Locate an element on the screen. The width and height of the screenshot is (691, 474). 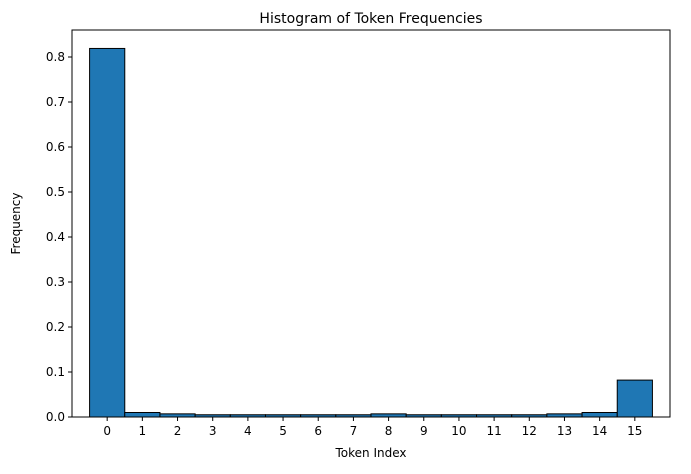
x-tick-label: 4 is located at coordinates (248, 431).